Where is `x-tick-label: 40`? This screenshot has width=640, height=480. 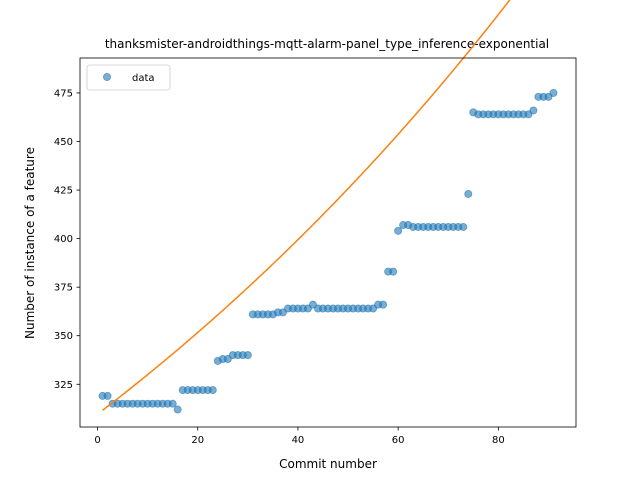 x-tick-label: 40 is located at coordinates (298, 440).